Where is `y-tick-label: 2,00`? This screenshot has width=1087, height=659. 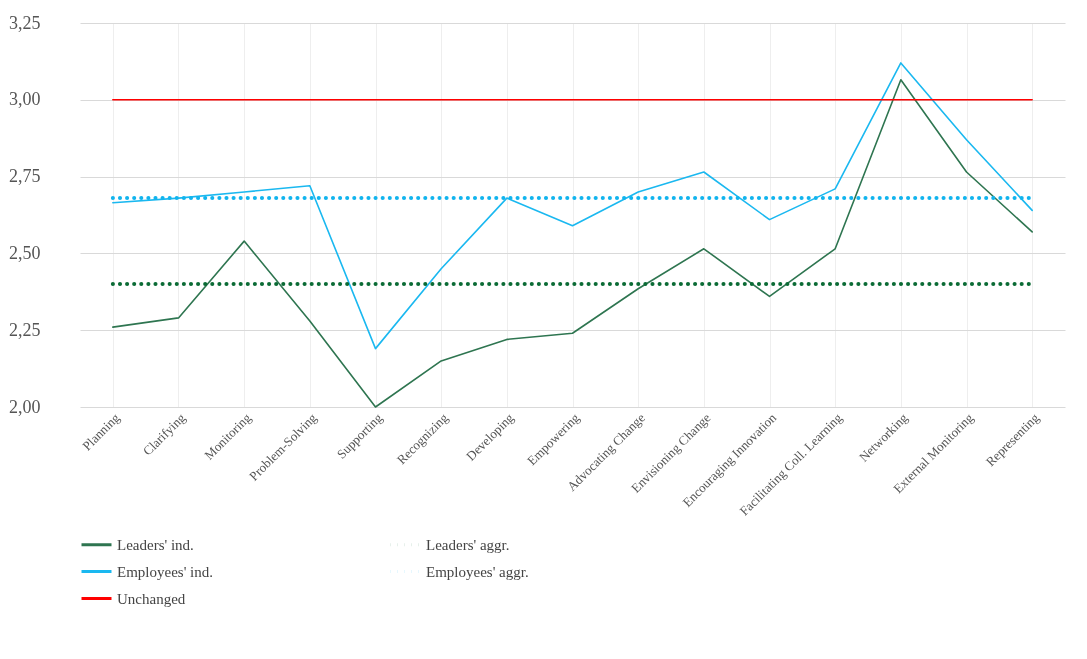
y-tick-label: 2,00 is located at coordinates (25, 406).